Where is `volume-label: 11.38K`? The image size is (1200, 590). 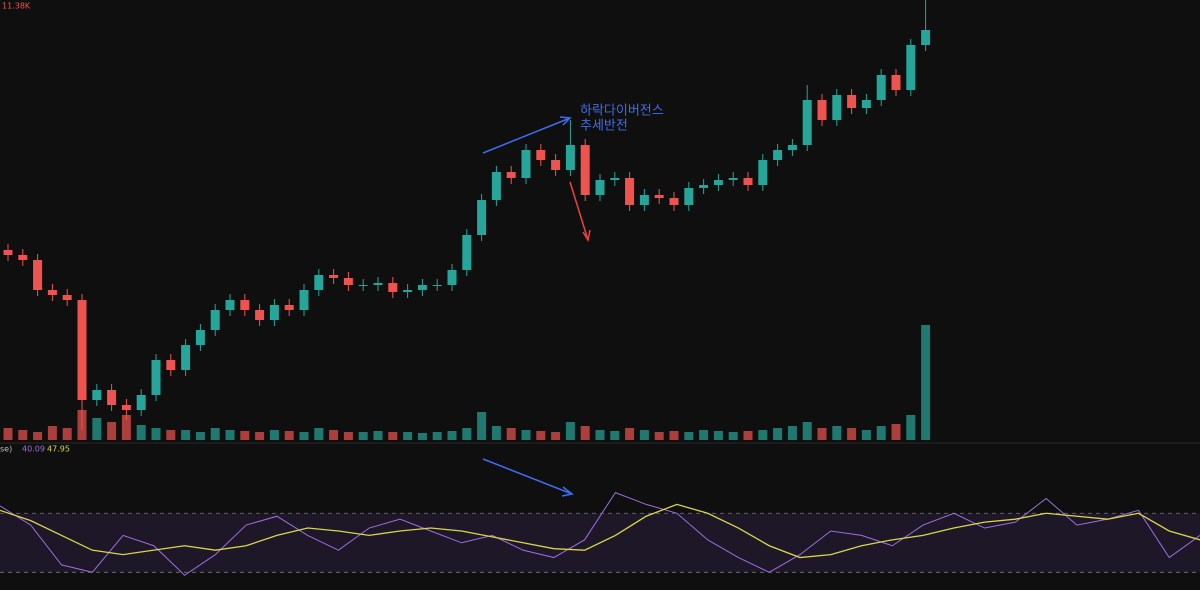 volume-label: 11.38K is located at coordinates (16, 6).